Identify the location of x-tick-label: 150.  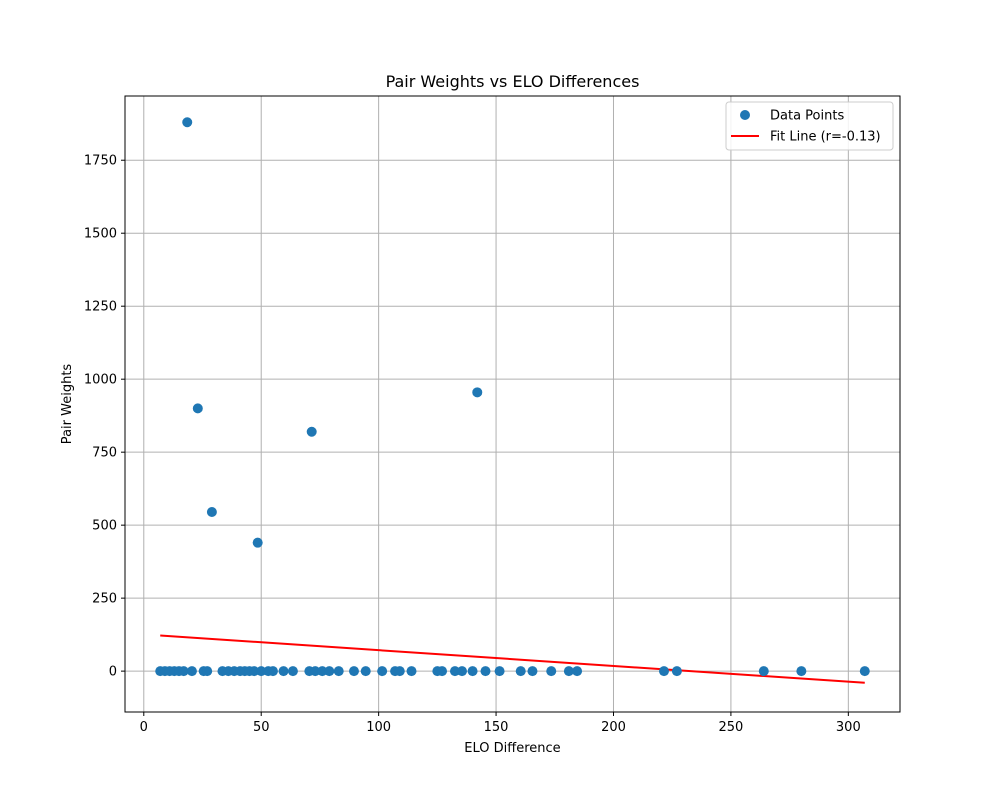
(496, 727).